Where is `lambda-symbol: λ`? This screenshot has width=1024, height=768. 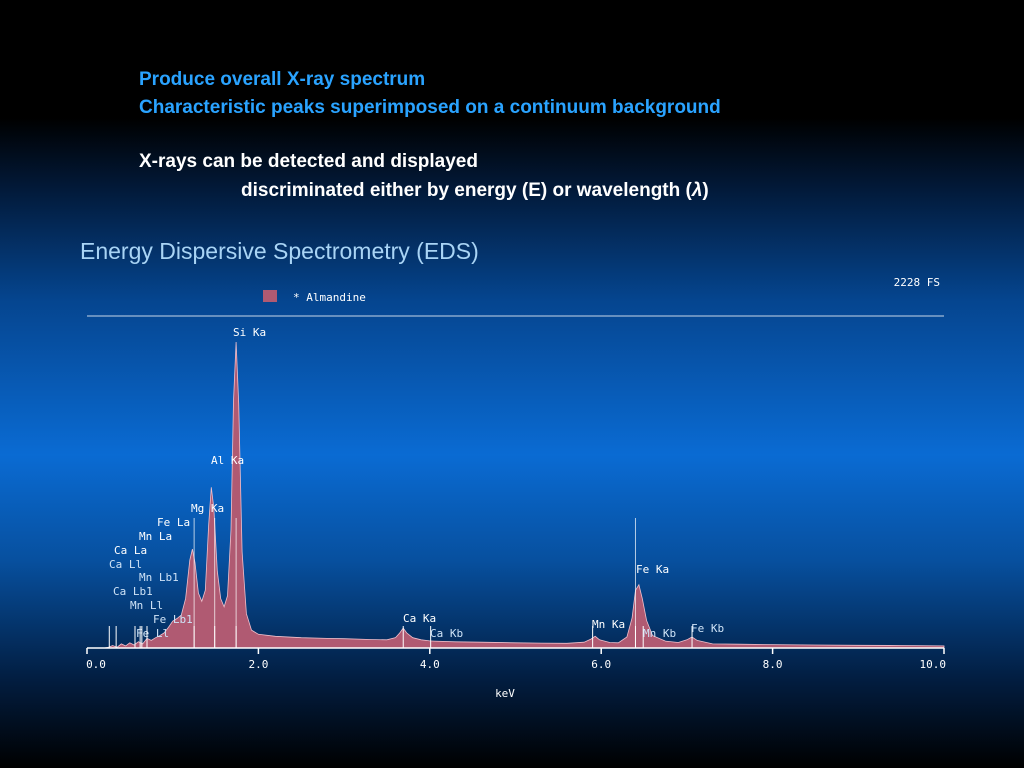
lambda-symbol: λ is located at coordinates (697, 190).